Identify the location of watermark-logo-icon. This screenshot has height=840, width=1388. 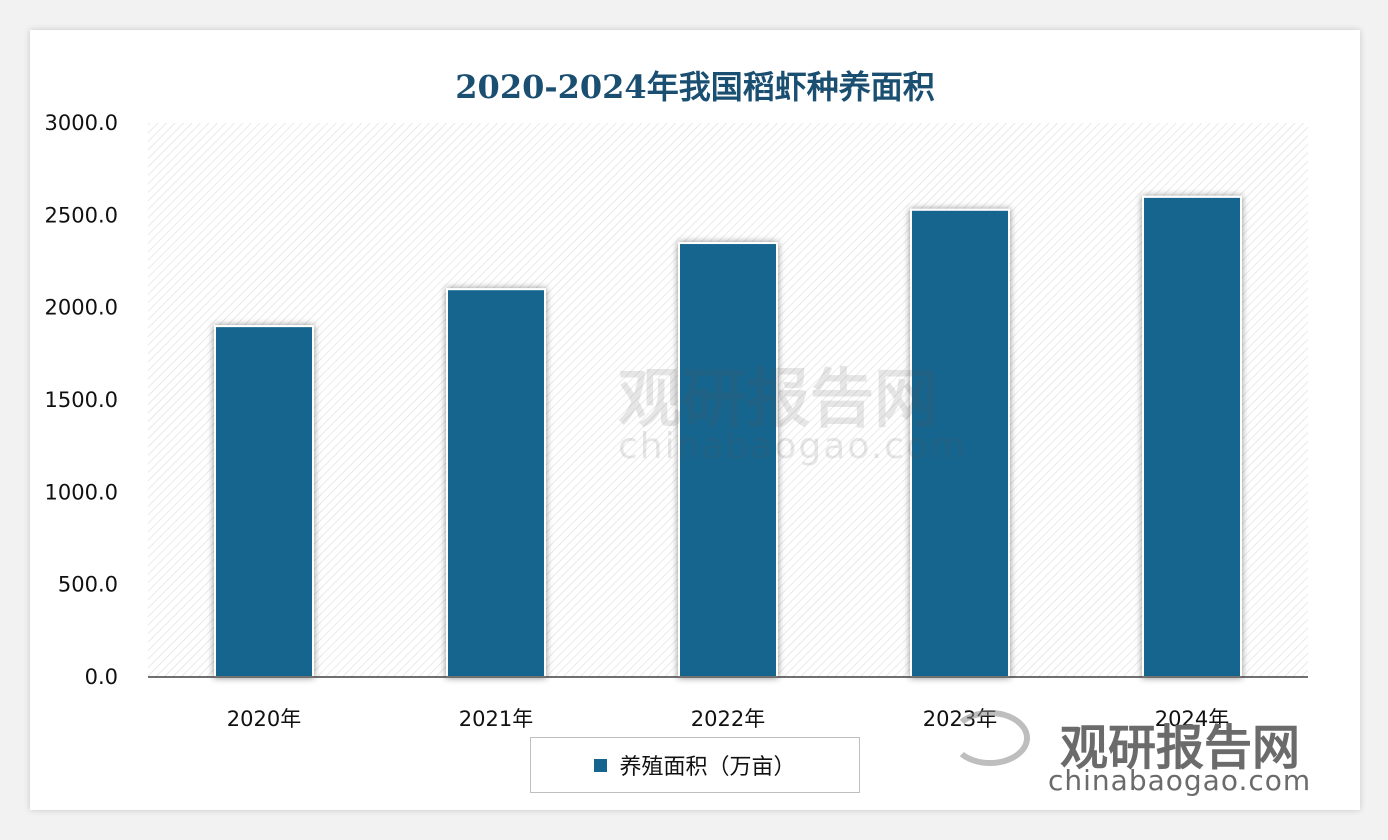
(990, 738).